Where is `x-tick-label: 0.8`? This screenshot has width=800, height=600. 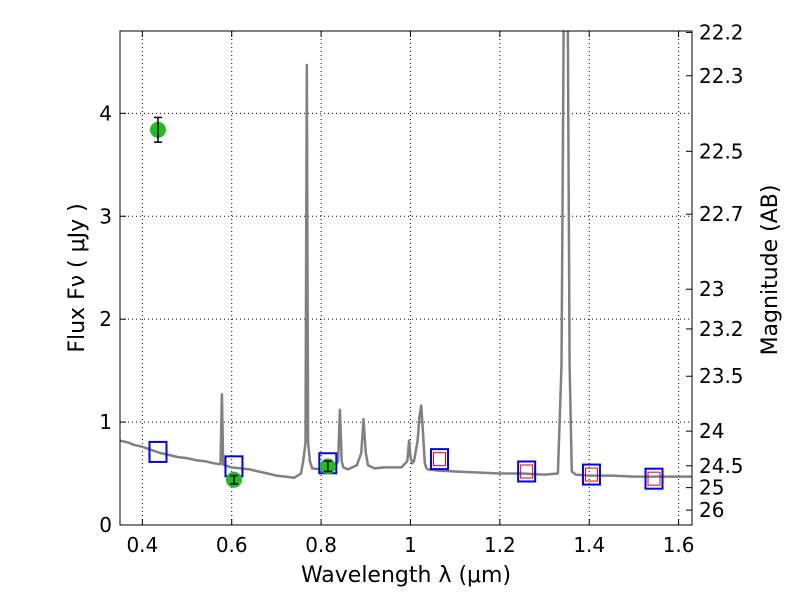 x-tick-label: 0.8 is located at coordinates (321, 545).